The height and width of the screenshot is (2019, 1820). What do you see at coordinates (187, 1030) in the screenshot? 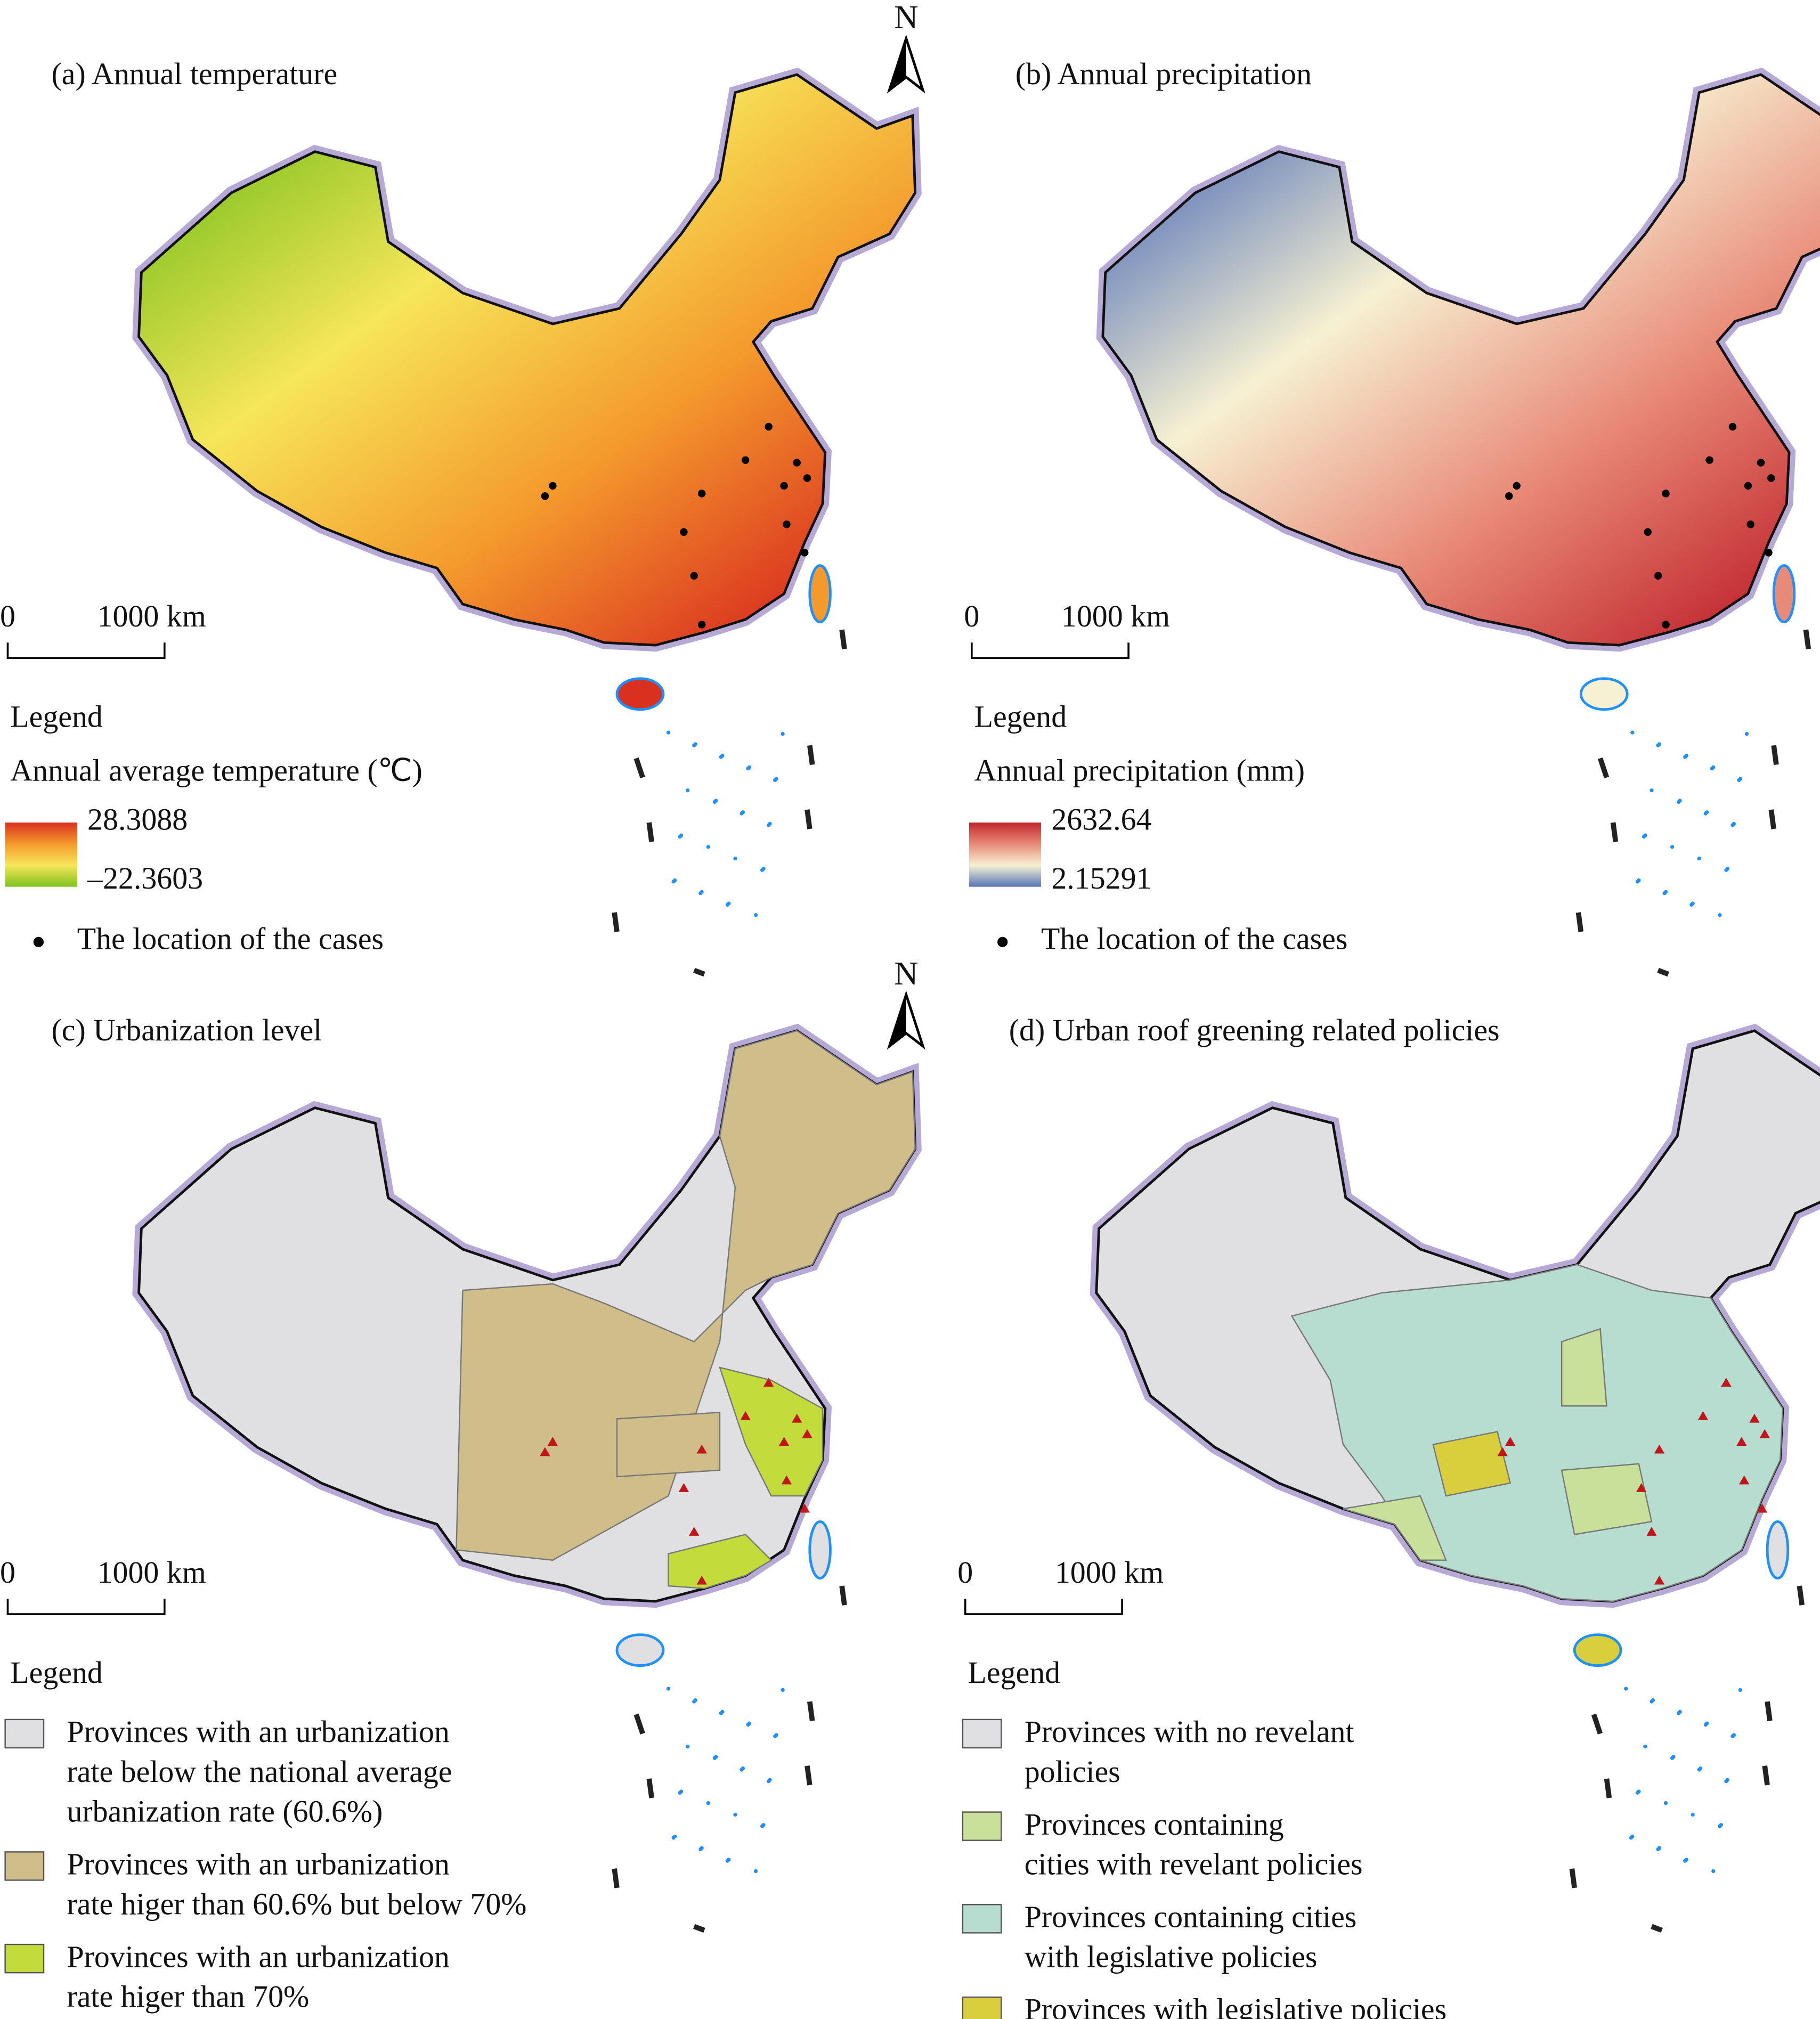
I see `panel-title: (c) Urbanization level` at bounding box center [187, 1030].